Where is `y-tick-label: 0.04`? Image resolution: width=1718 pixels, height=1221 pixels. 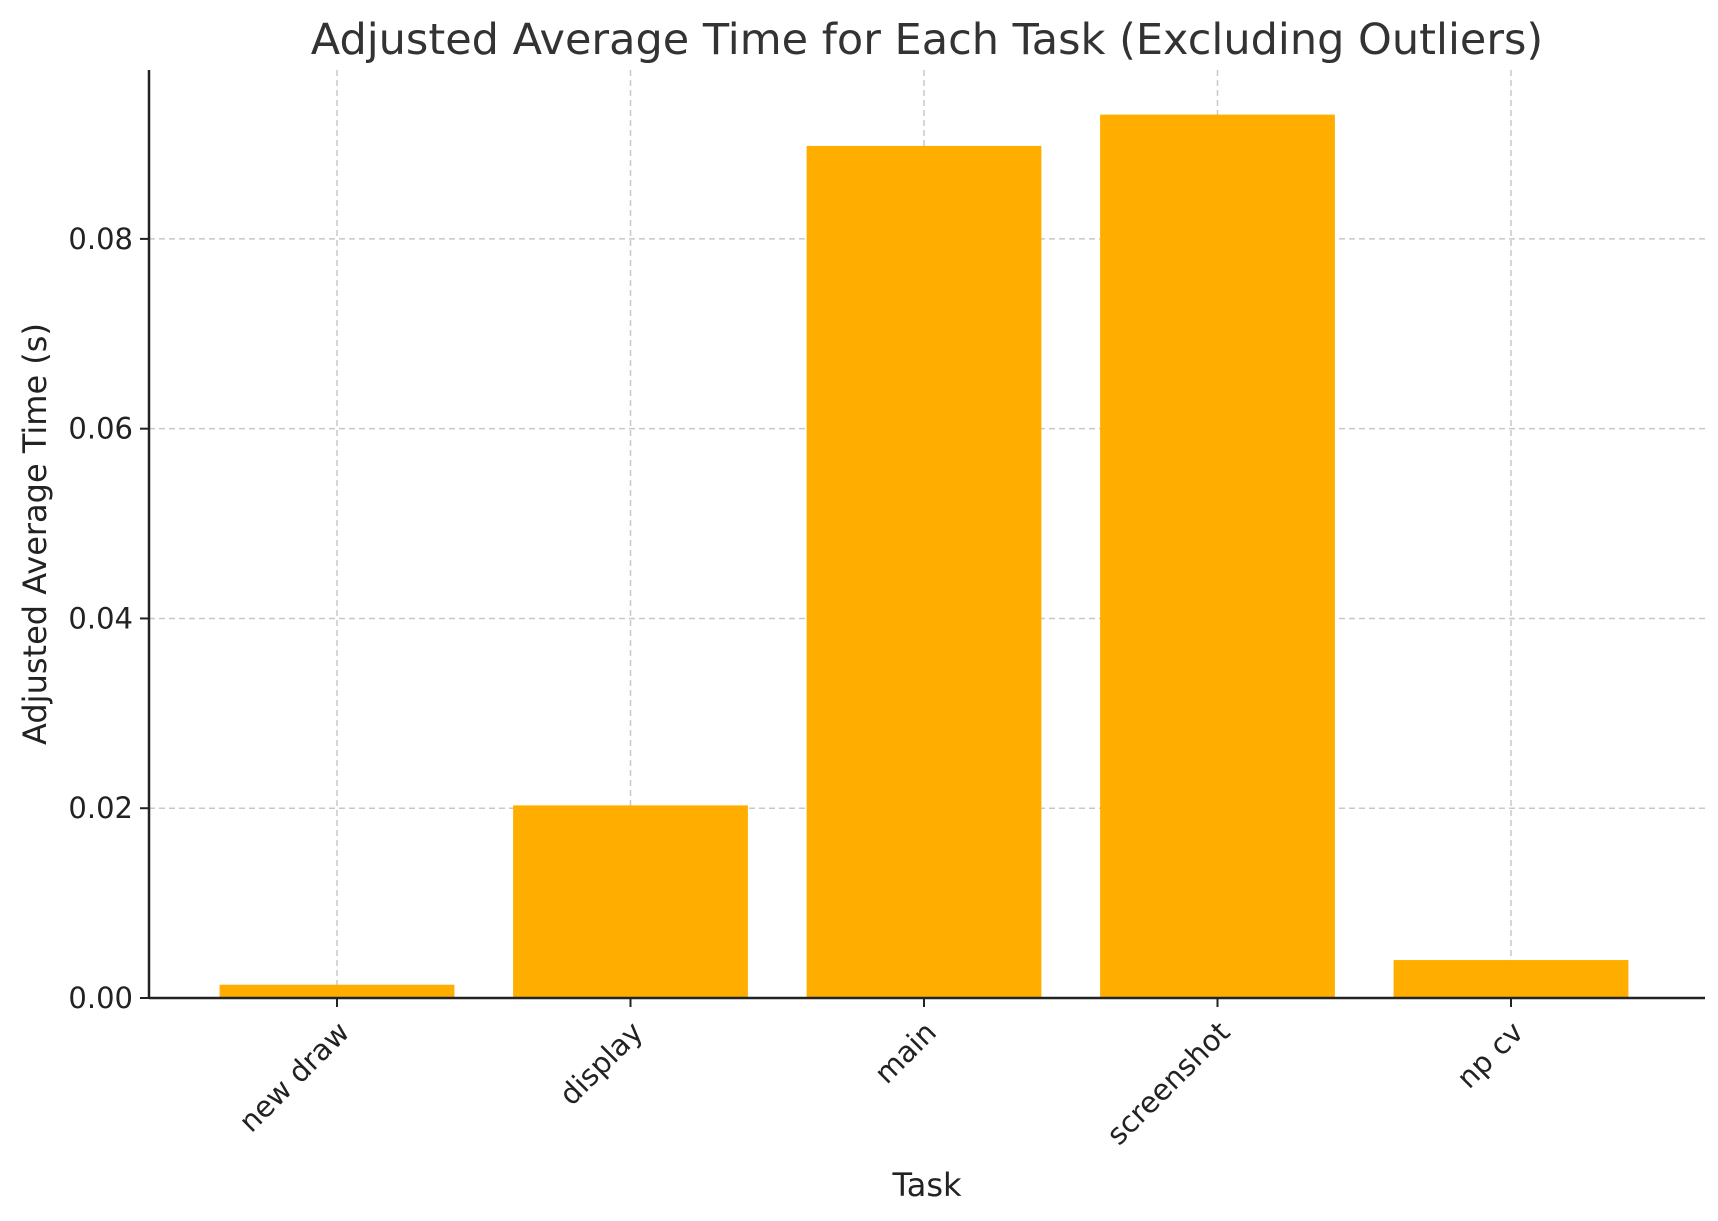 y-tick-label: 0.04 is located at coordinates (100, 618).